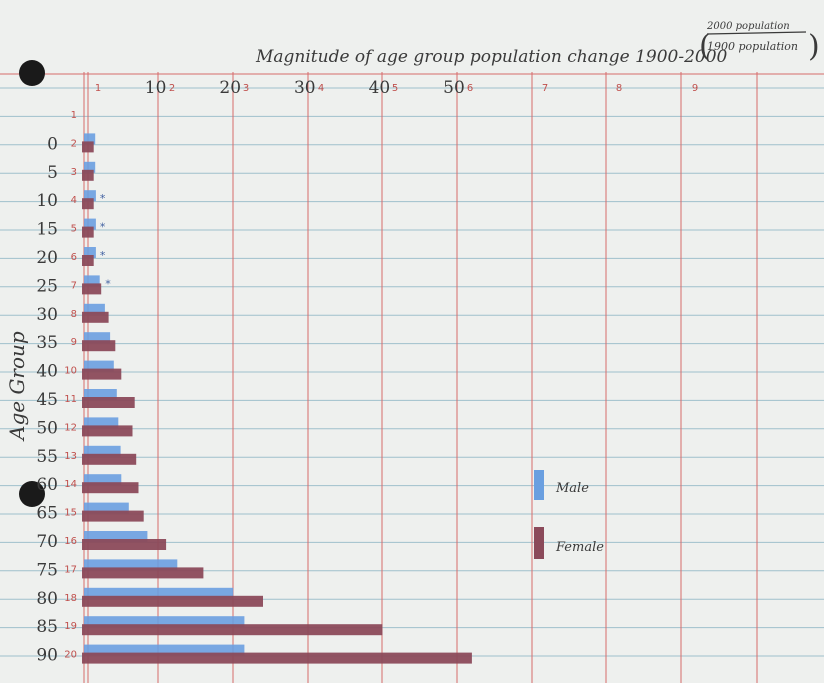 The image size is (824, 683). What do you see at coordinates (70, 655) in the screenshot?
I see `row-number: 20` at bounding box center [70, 655].